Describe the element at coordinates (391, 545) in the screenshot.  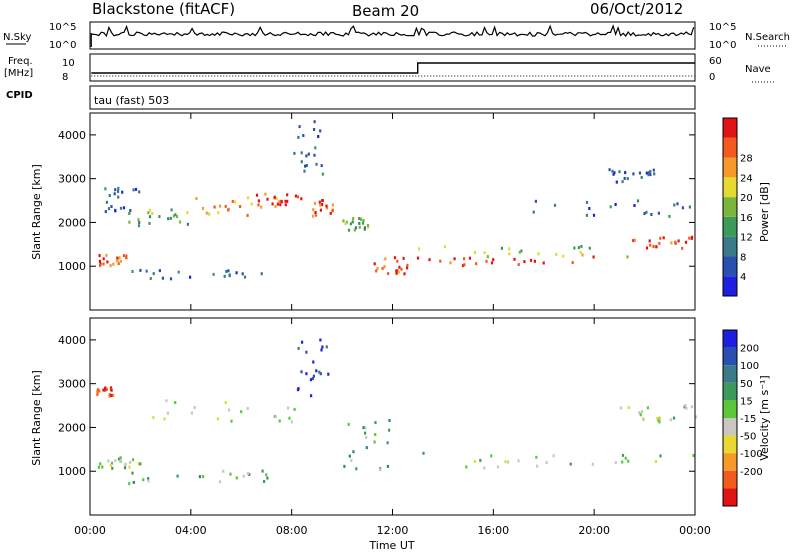
I see `xlabel: Time UT` at that location.